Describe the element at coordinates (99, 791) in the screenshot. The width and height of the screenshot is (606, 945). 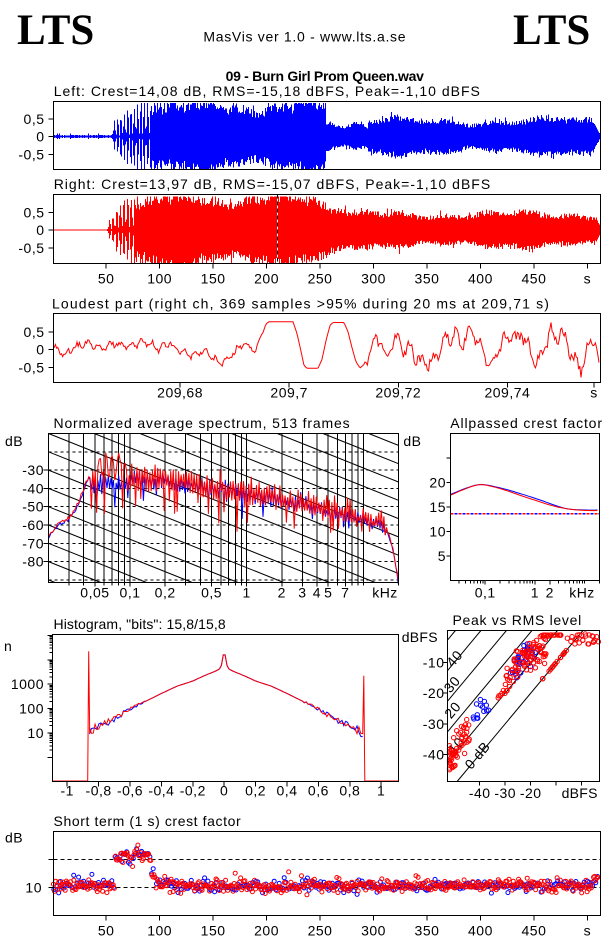
I see `svg-text: -0,8` at that location.